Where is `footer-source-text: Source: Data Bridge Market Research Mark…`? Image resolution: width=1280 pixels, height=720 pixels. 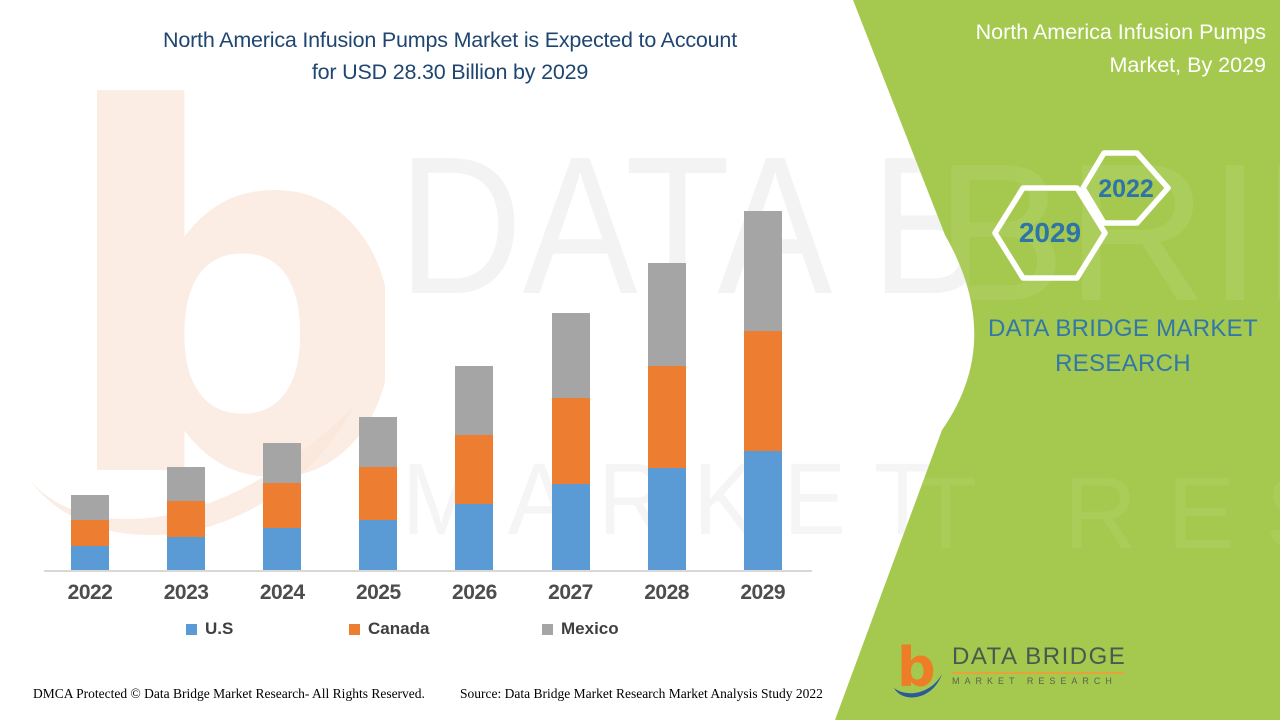 footer-source-text: Source: Data Bridge Market Research Mark… is located at coordinates (641, 693).